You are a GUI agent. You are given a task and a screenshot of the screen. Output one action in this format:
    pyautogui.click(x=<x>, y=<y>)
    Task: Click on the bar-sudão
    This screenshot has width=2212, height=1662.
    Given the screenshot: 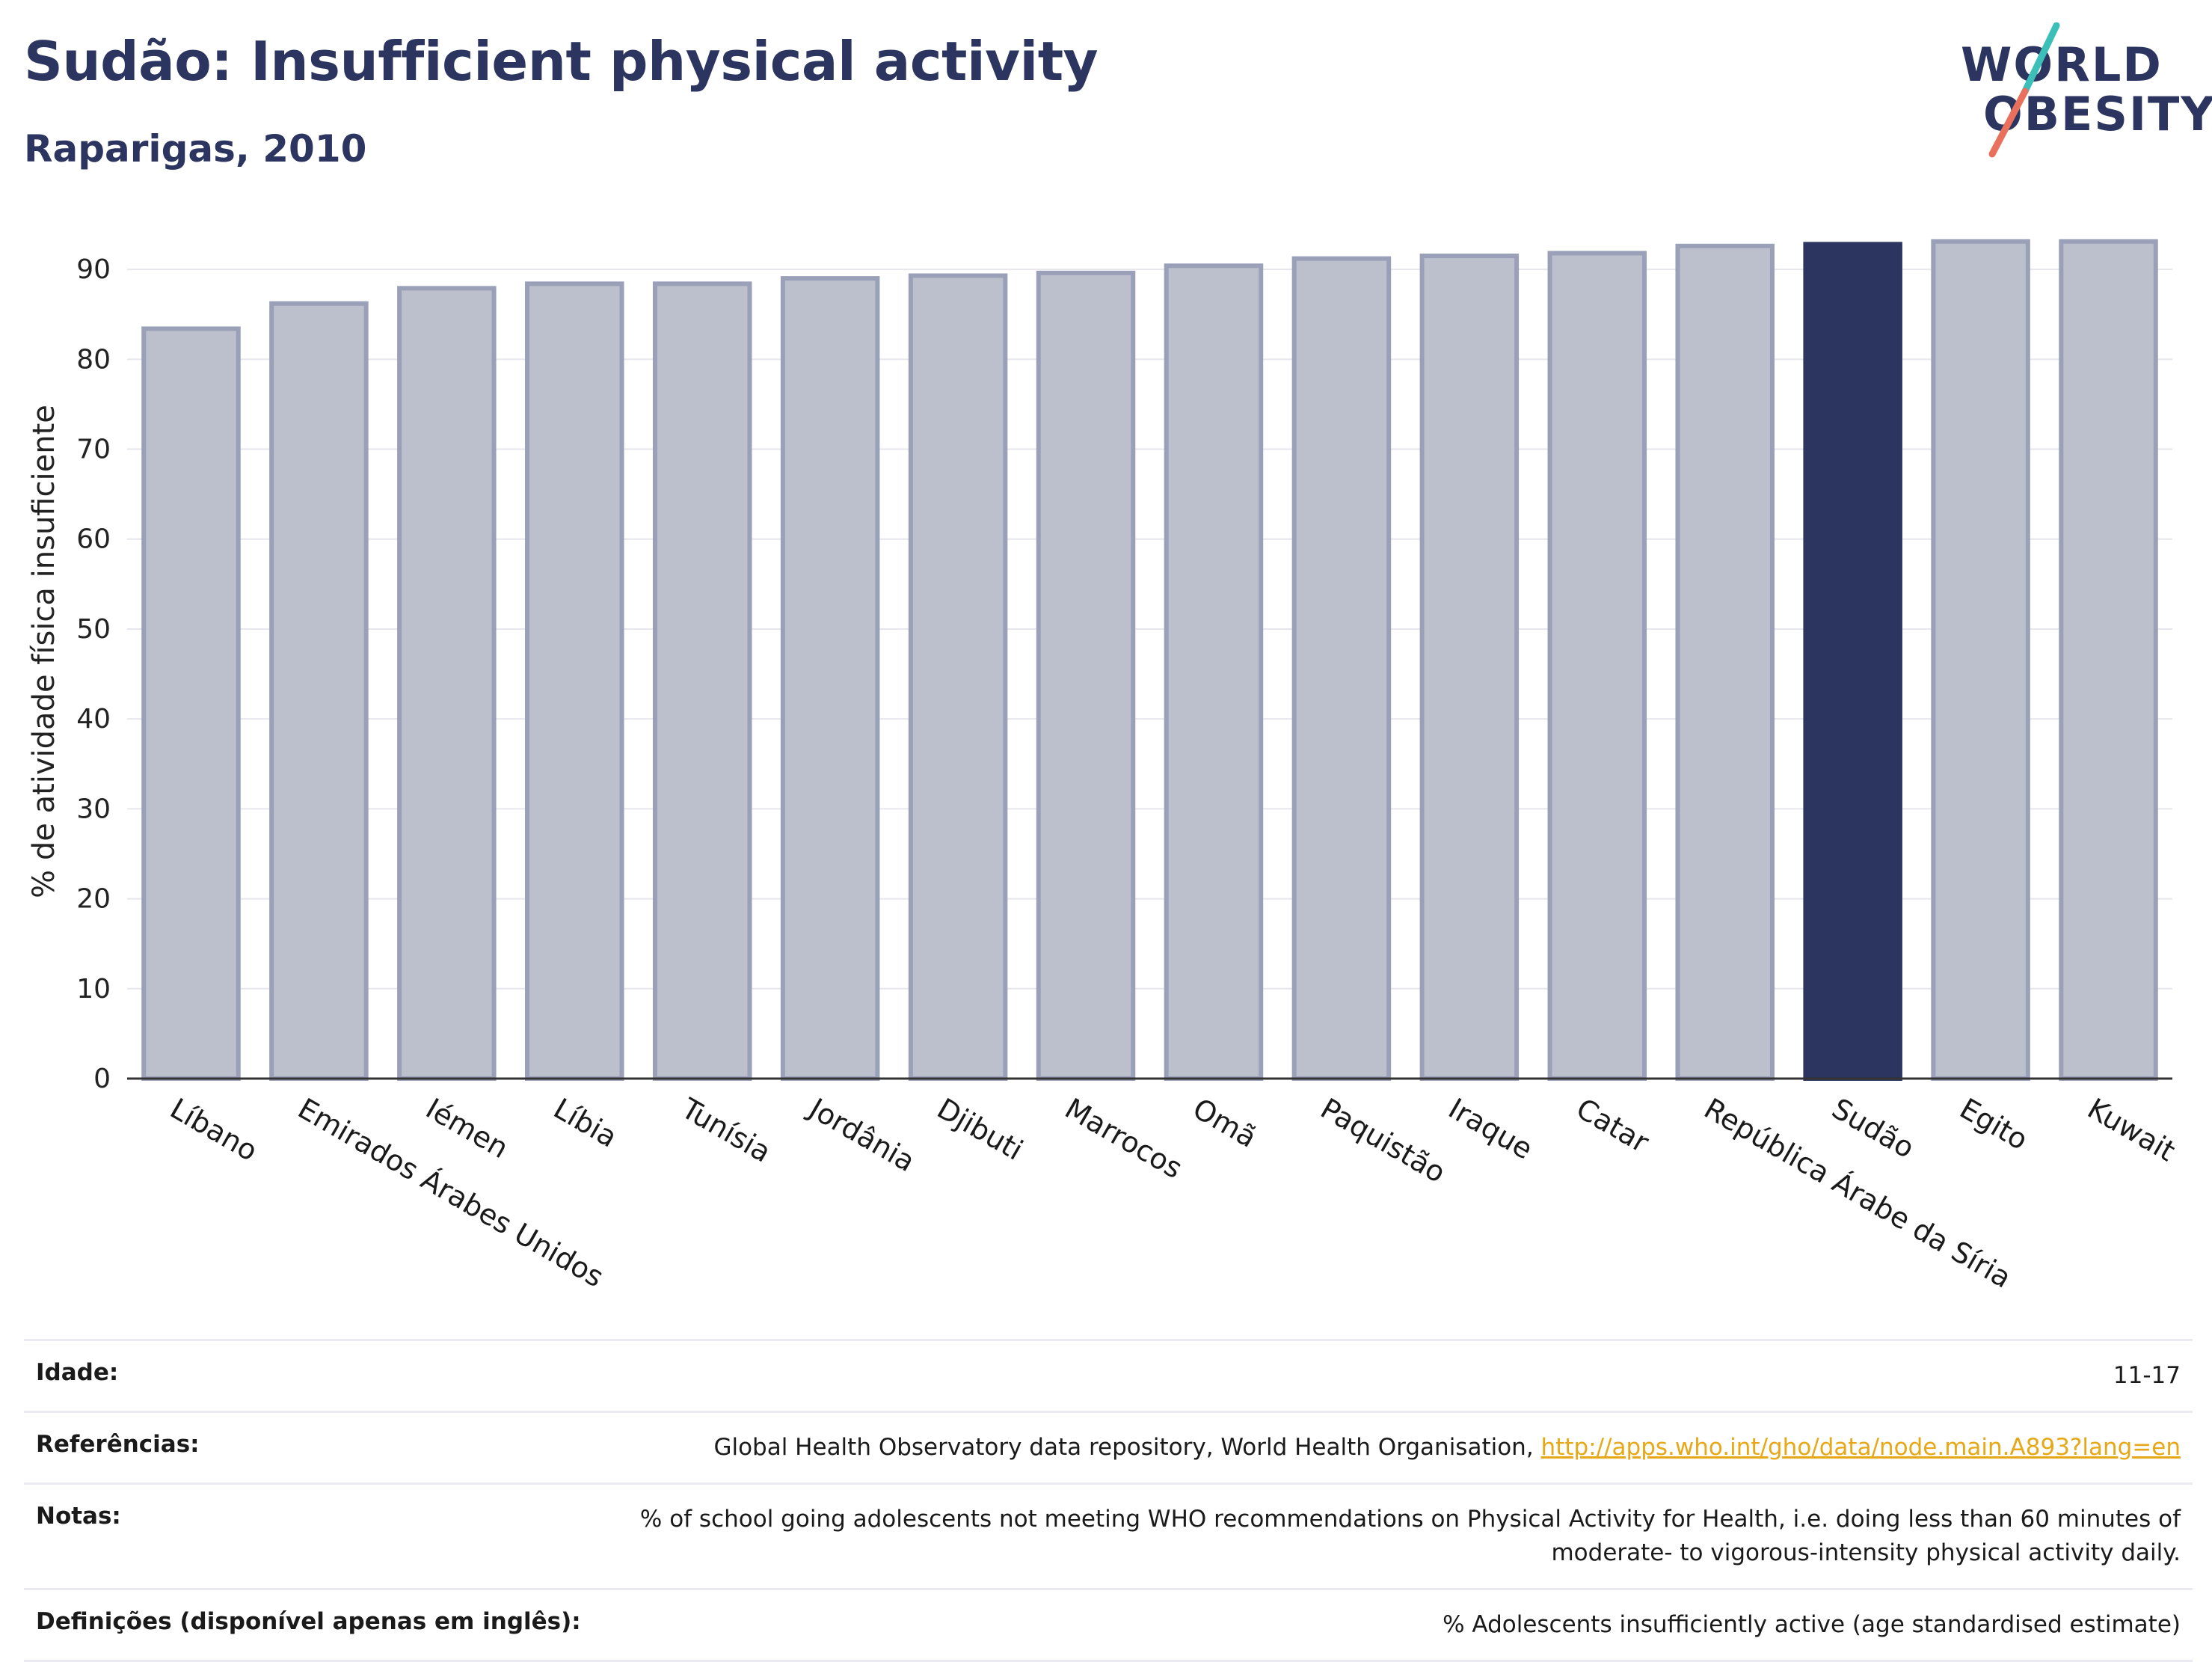 What is the action you would take?
    pyautogui.click(x=1852, y=662)
    